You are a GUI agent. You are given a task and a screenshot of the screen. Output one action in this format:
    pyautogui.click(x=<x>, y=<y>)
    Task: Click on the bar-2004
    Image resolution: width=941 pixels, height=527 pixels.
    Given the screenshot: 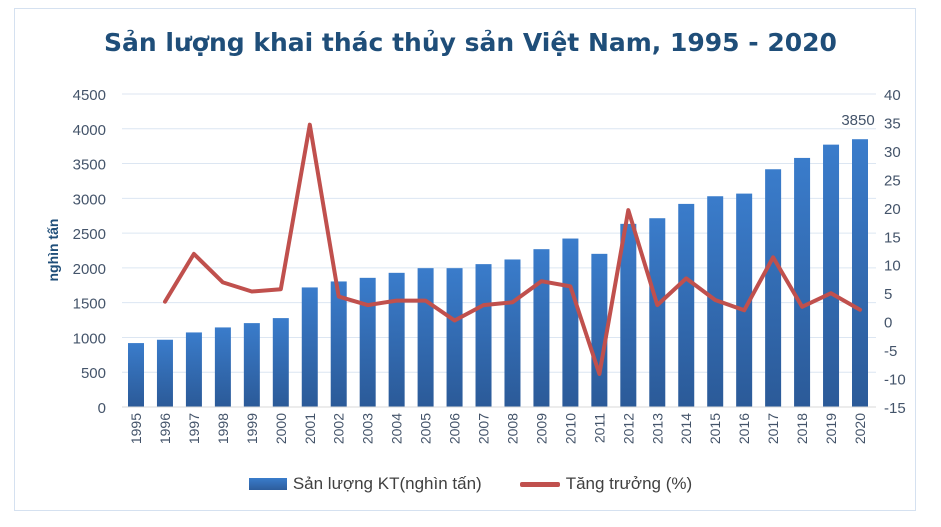 What is the action you would take?
    pyautogui.click(x=396, y=339)
    